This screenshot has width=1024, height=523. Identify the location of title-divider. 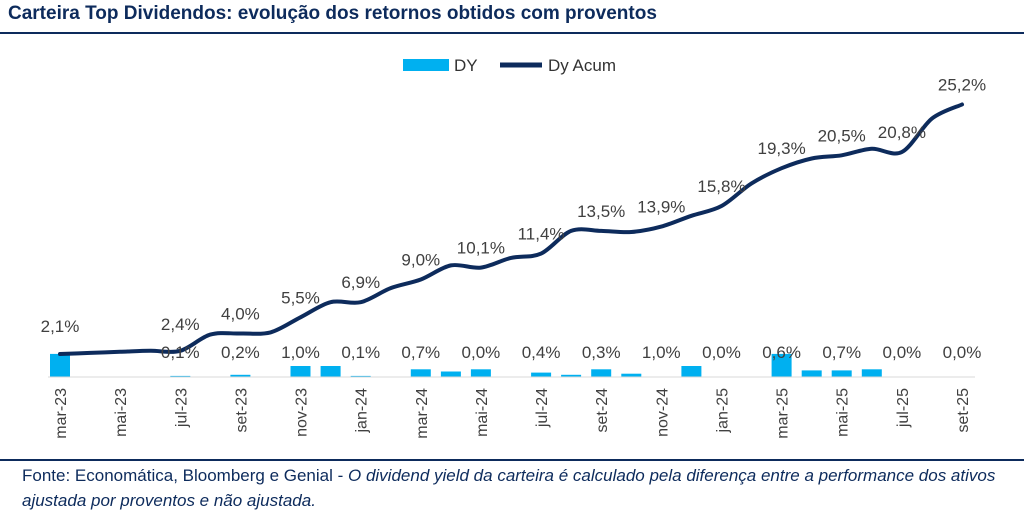
(512, 33).